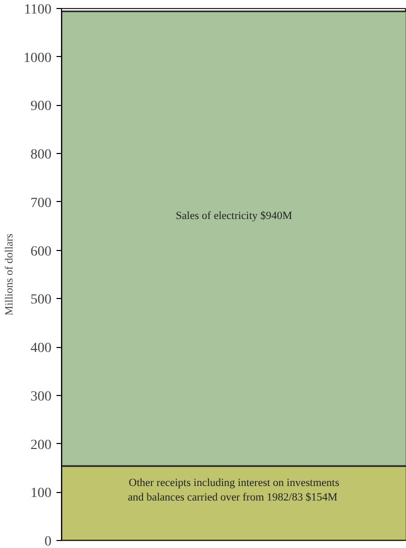 Image resolution: width=406 pixels, height=548 pixels. What do you see at coordinates (41, 106) in the screenshot?
I see `y-tick-label: 900` at bounding box center [41, 106].